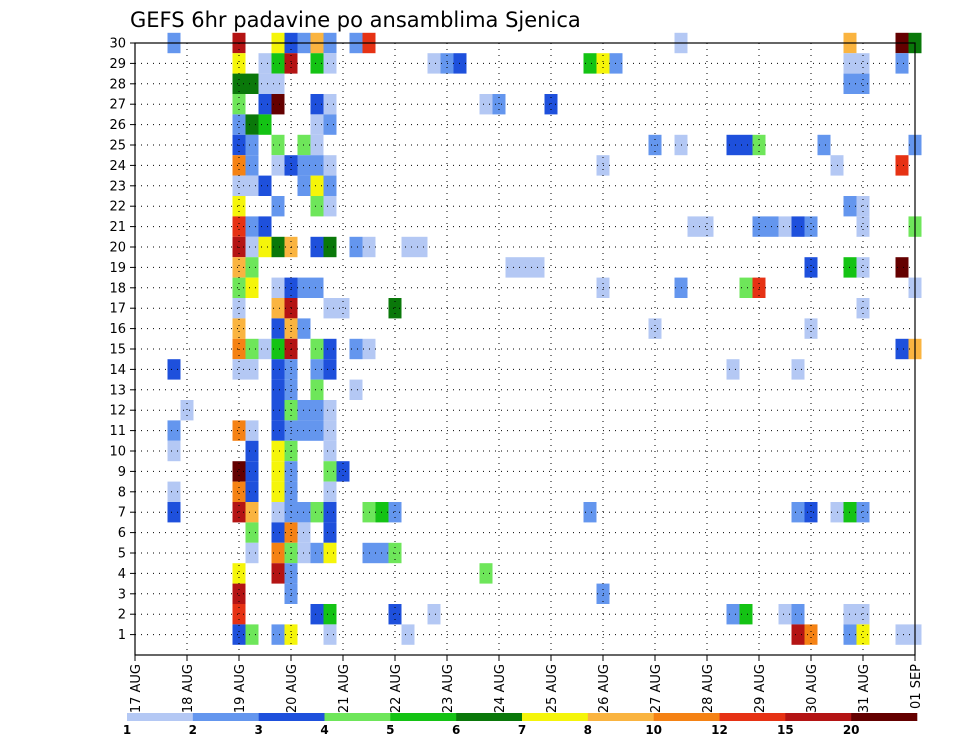 This screenshot has height=742, width=960. Describe the element at coordinates (324, 730) in the screenshot. I see `colorbar-label: 4` at that location.